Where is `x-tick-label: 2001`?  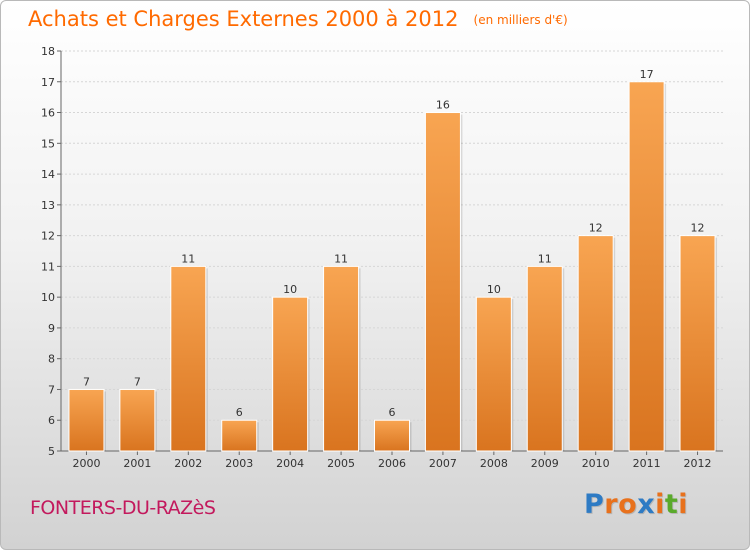
x-tick-label: 2001 is located at coordinates (137, 463).